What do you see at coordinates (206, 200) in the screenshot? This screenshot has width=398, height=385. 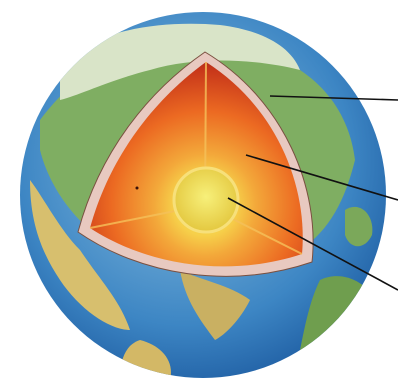 I see `inner-core` at bounding box center [206, 200].